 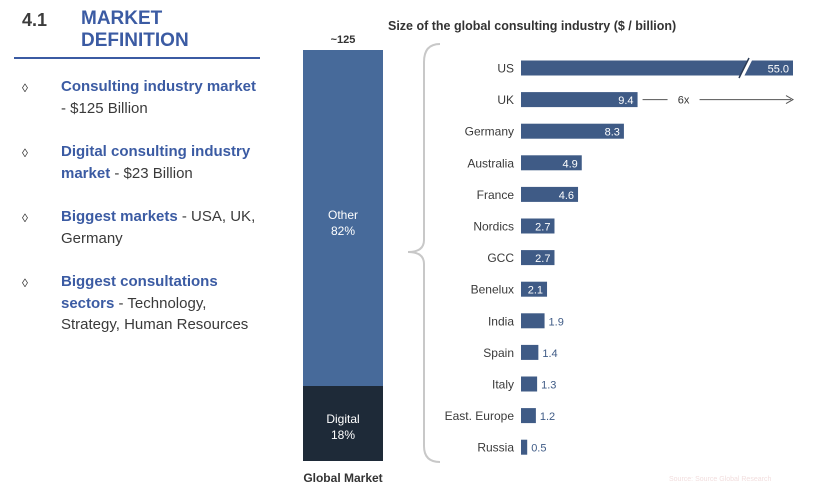 I want to click on category-label: Nordics, so click(x=493, y=227).